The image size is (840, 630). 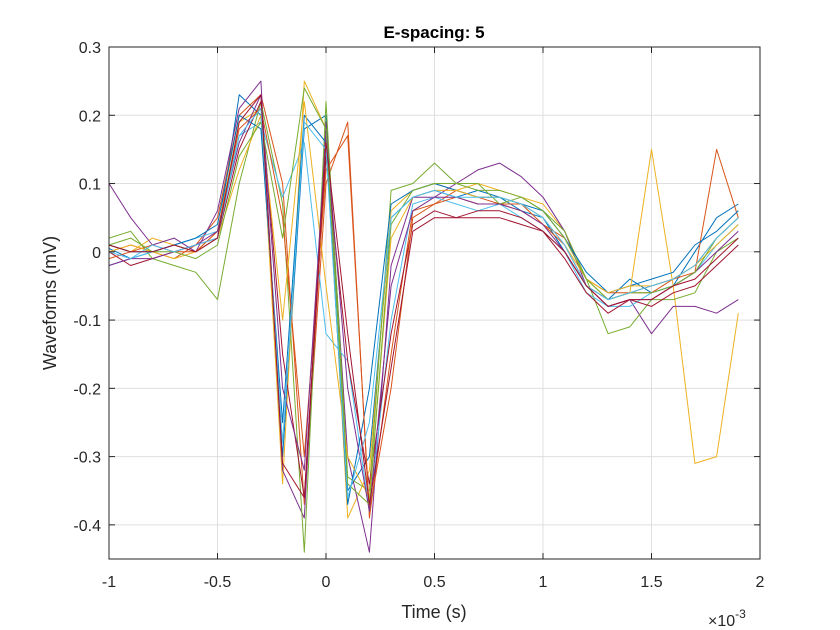 I want to click on y-tick-label: 0.1, so click(x=90, y=185).